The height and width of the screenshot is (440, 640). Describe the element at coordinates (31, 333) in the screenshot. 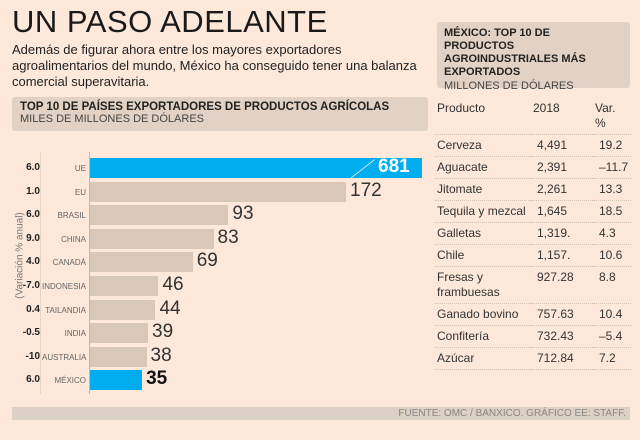

I see `variation-label: -0.5` at that location.